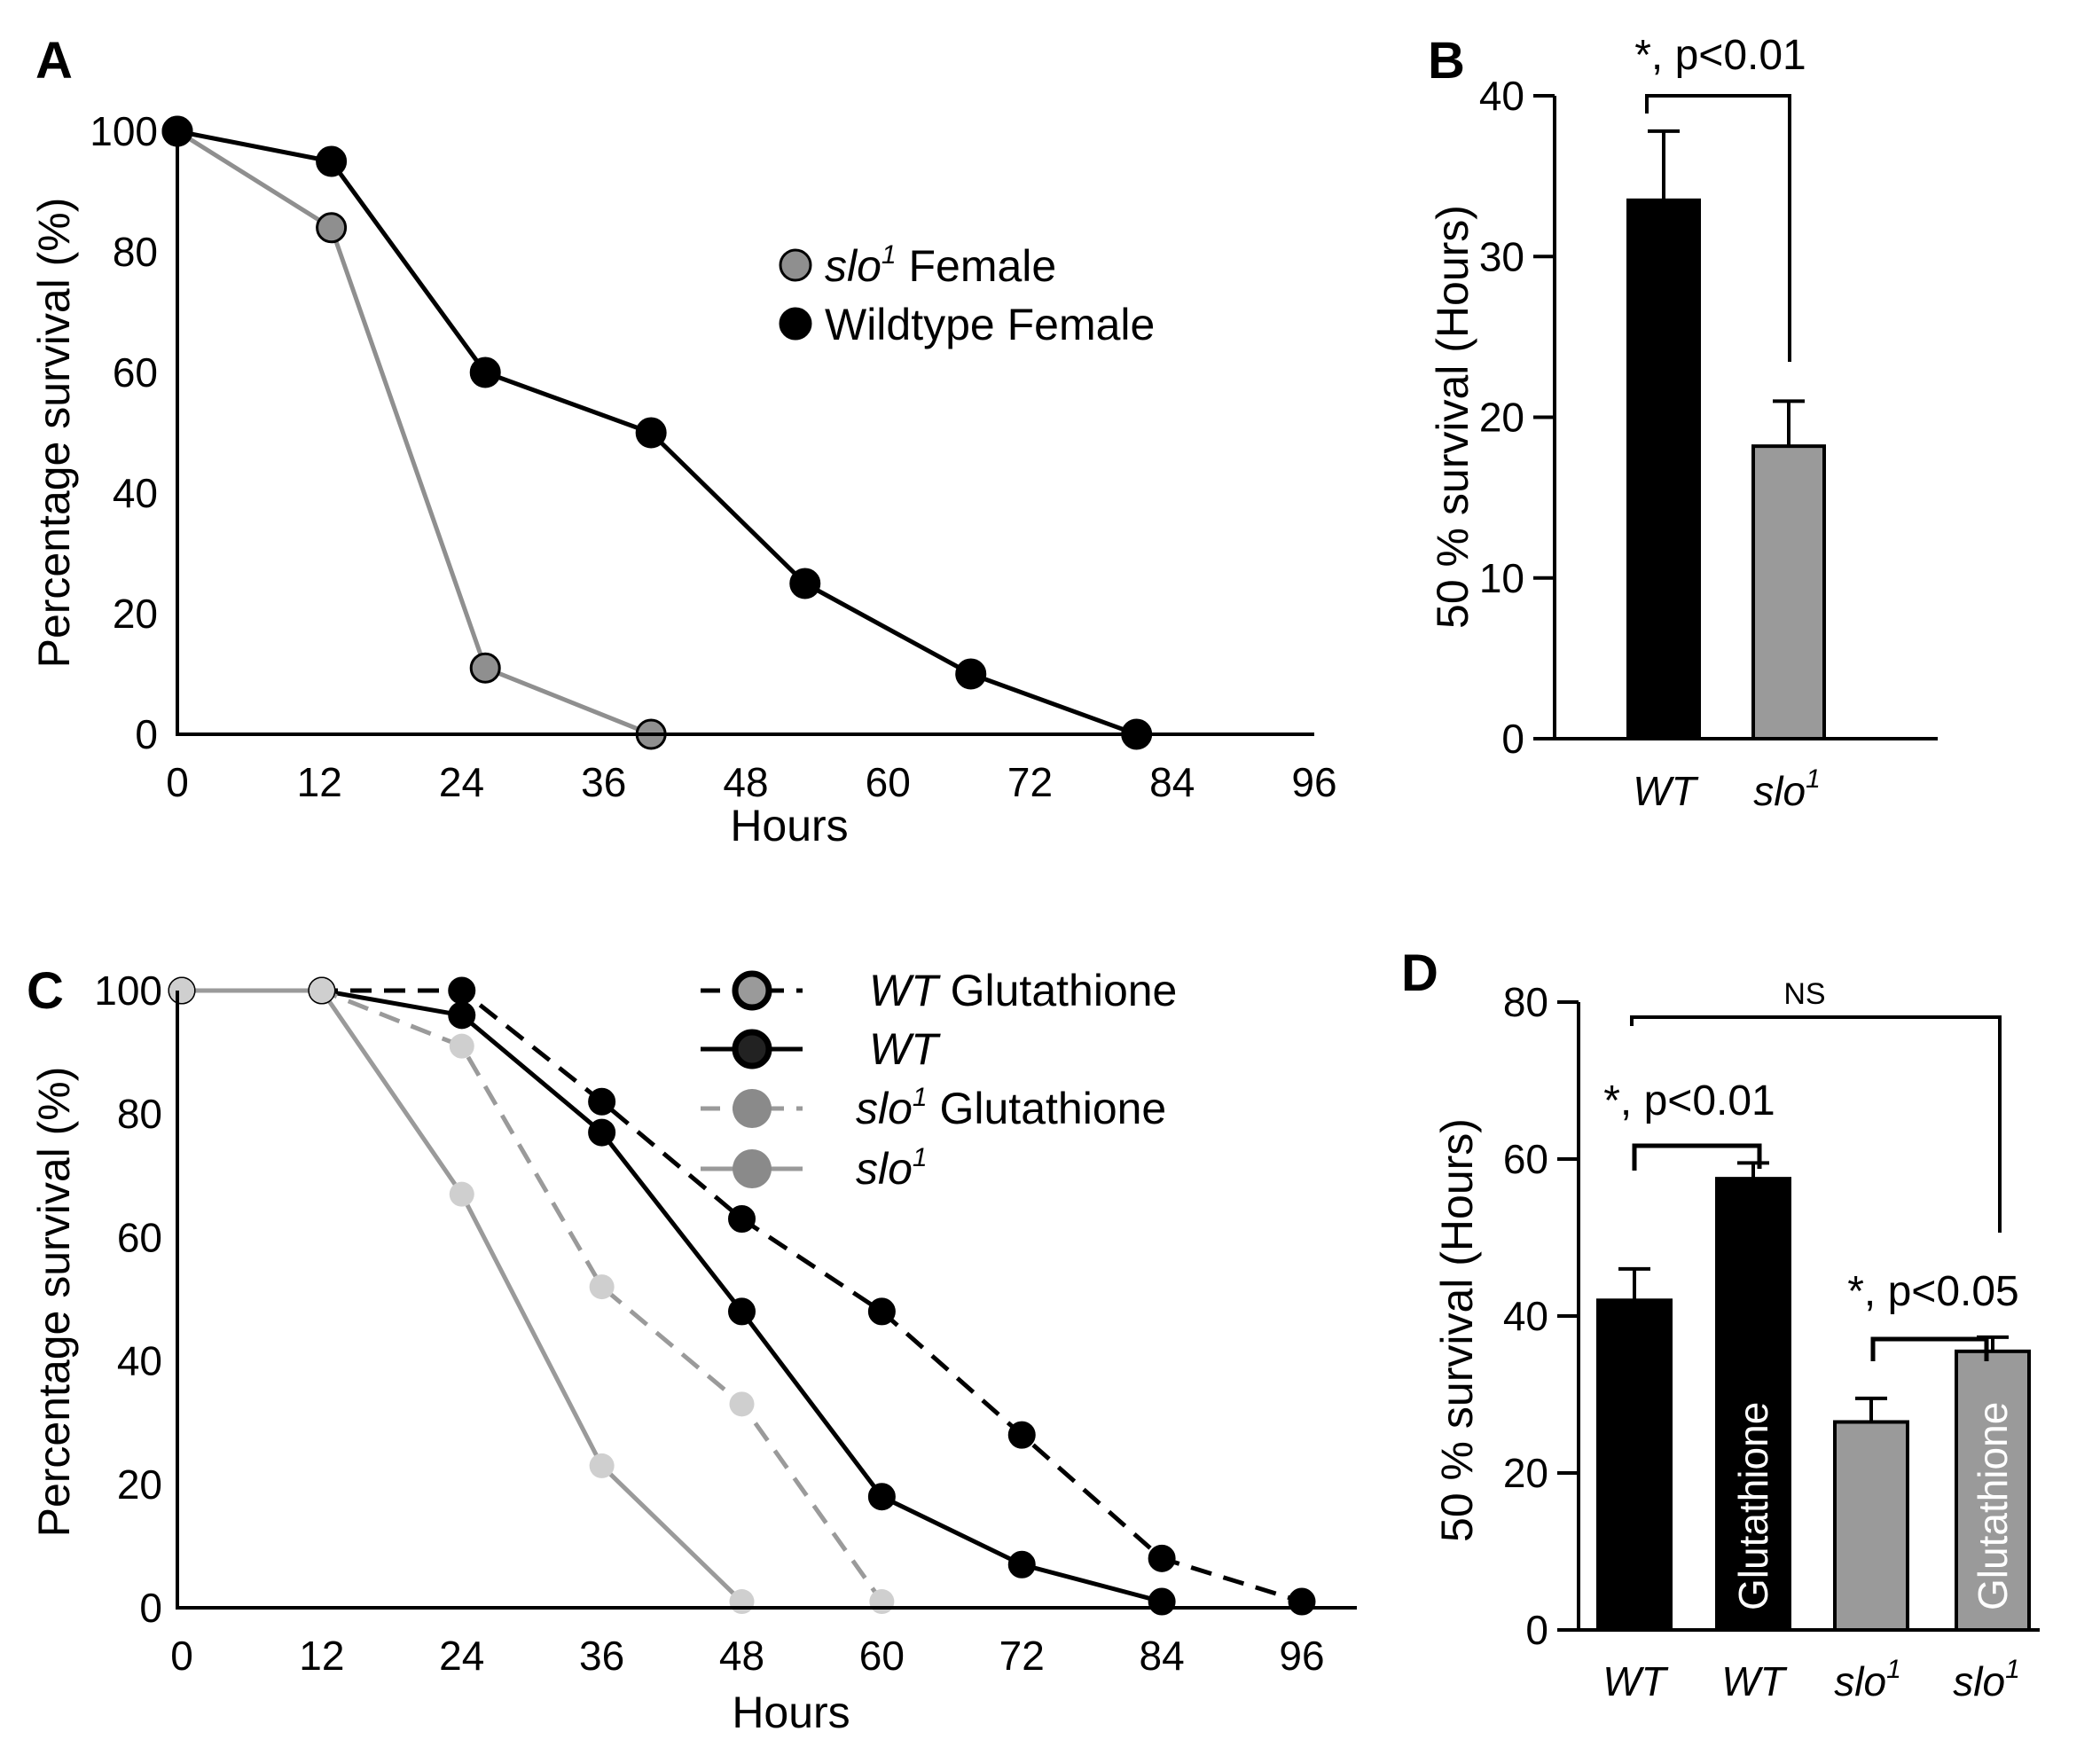 This screenshot has width=2100, height=1747. What do you see at coordinates (1813, 1397) in the screenshot?
I see `panel-d-bars: Glutathione Glutathione` at bounding box center [1813, 1397].